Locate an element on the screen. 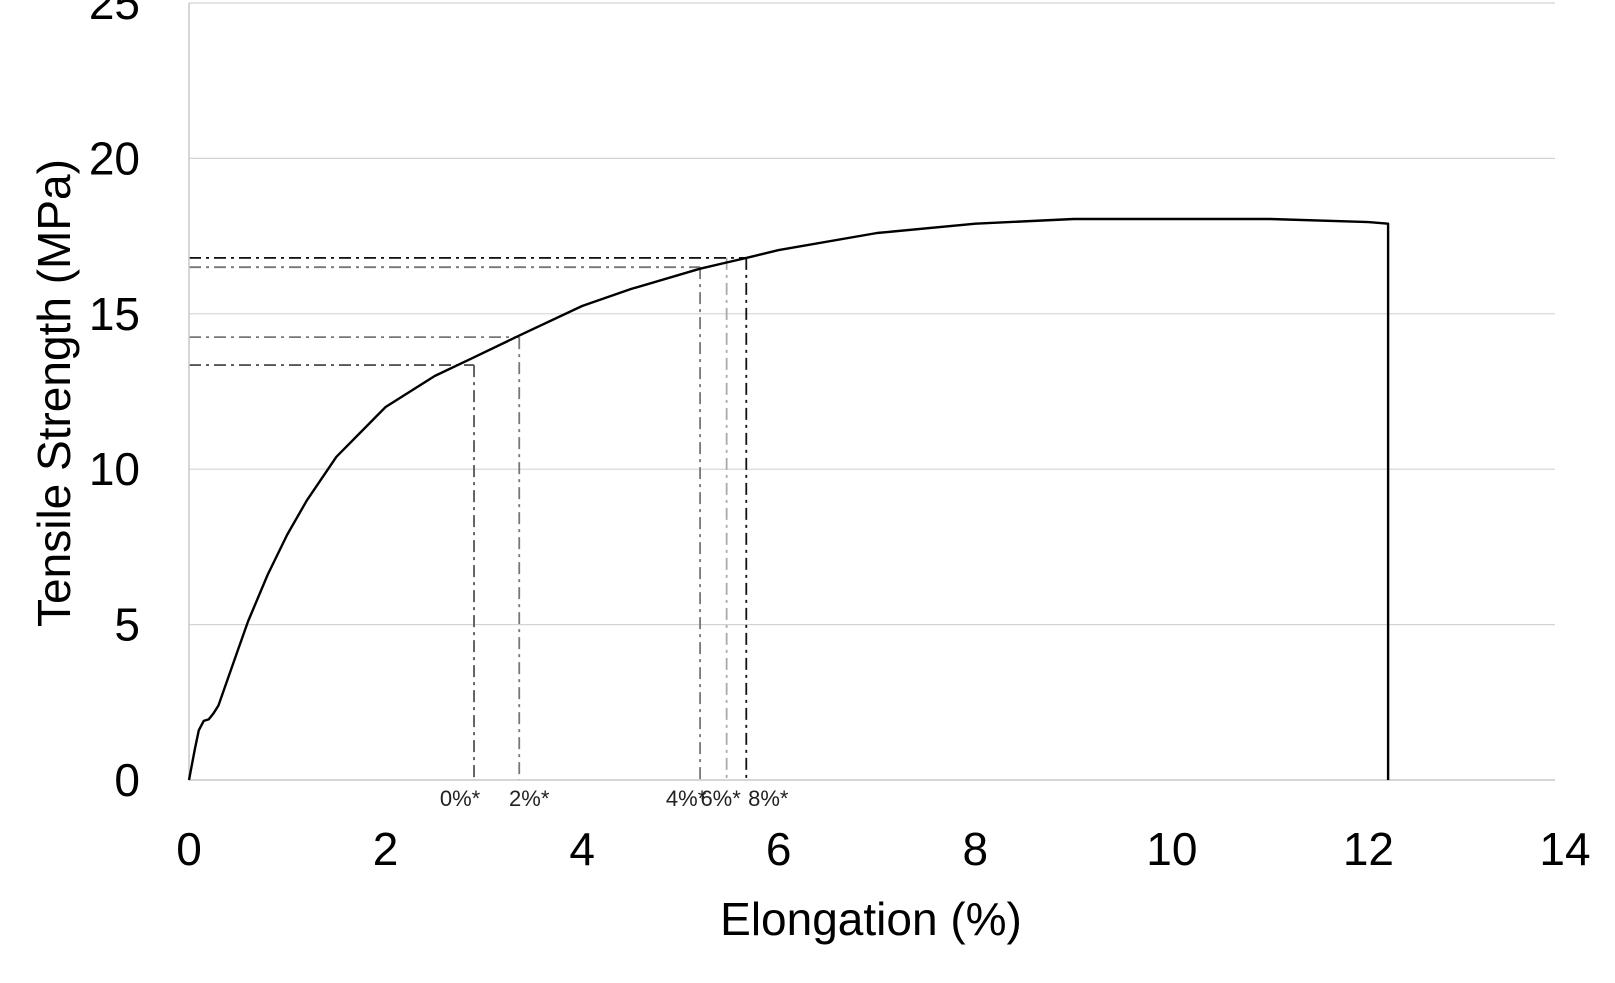 The width and height of the screenshot is (1615, 983). y-tick-label: 25 is located at coordinates (114, 14).